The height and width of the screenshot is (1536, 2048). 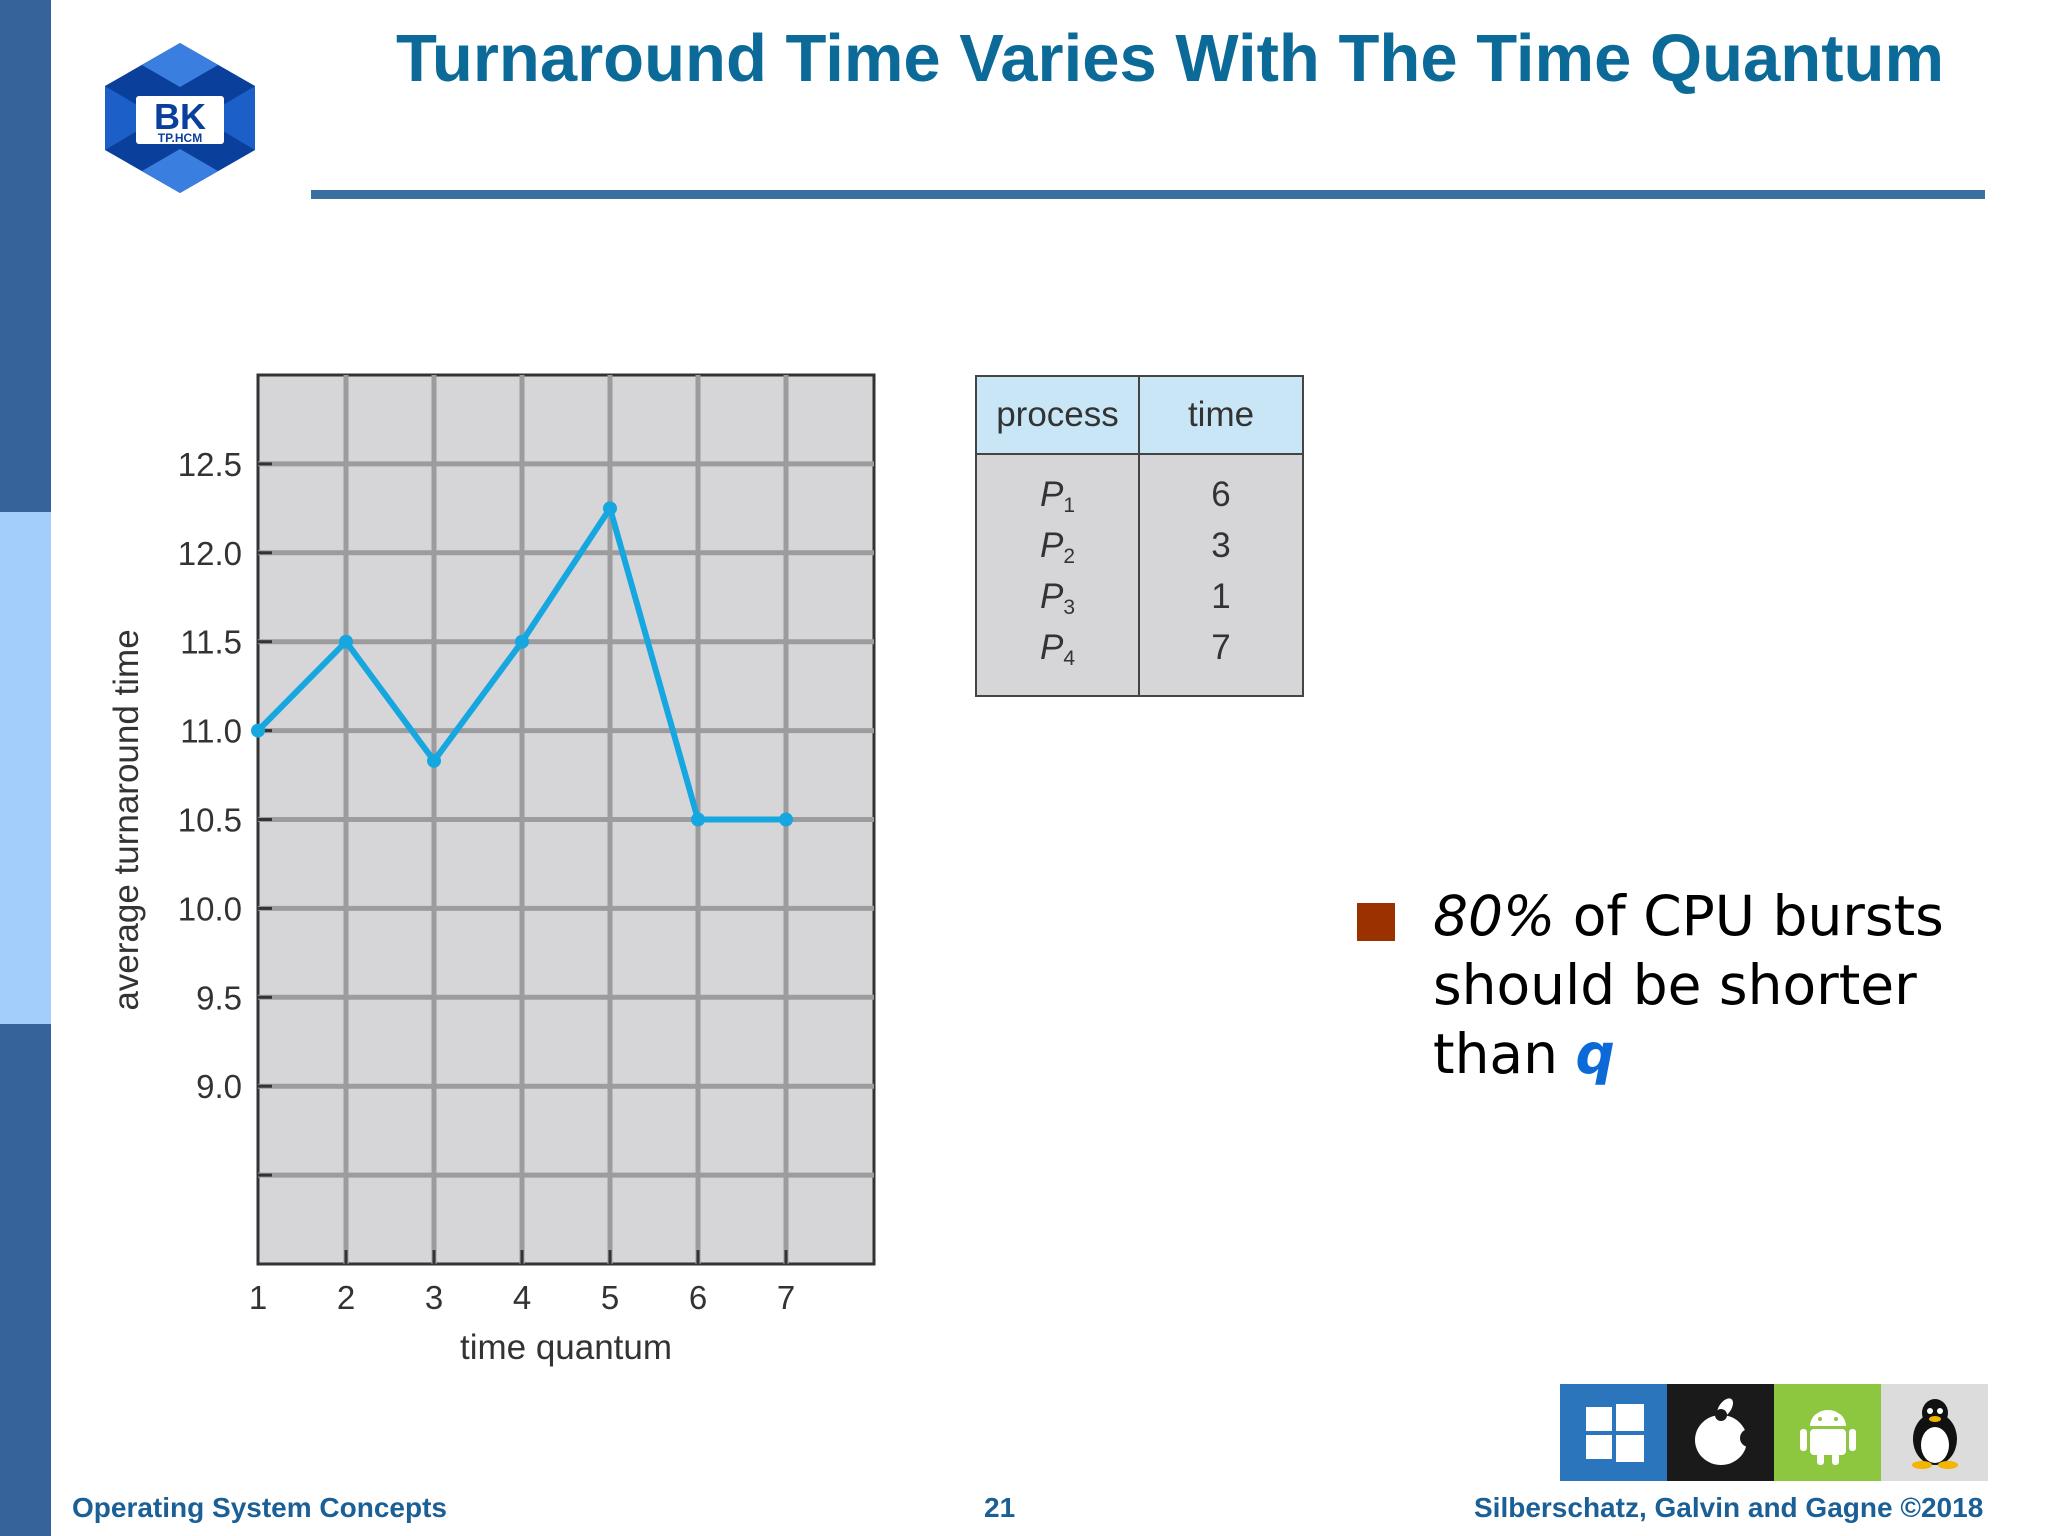 I want to click on title-underline, so click(x=1148, y=194).